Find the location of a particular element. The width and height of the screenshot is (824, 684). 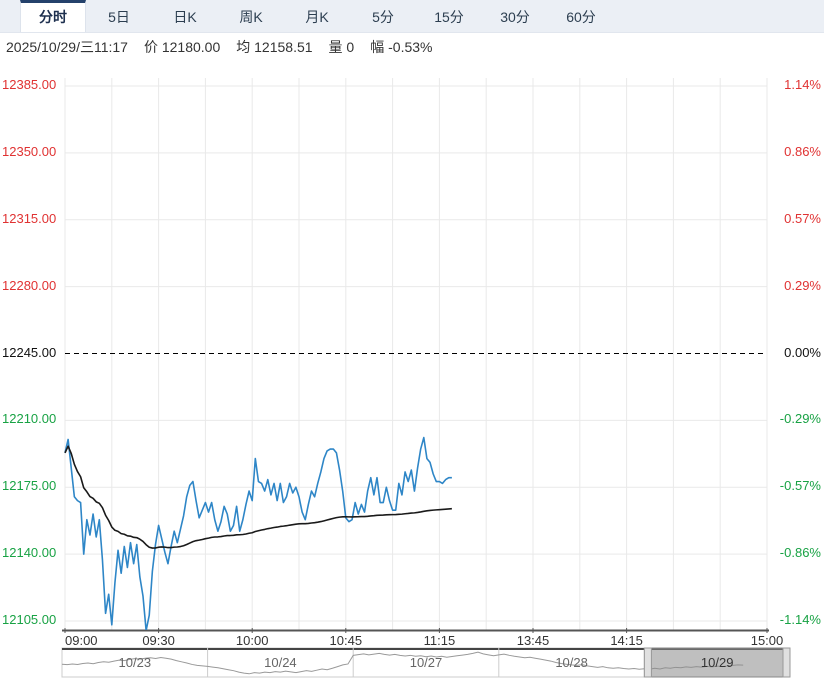

percent-axis-label: -1.14% is located at coordinates (800, 619).